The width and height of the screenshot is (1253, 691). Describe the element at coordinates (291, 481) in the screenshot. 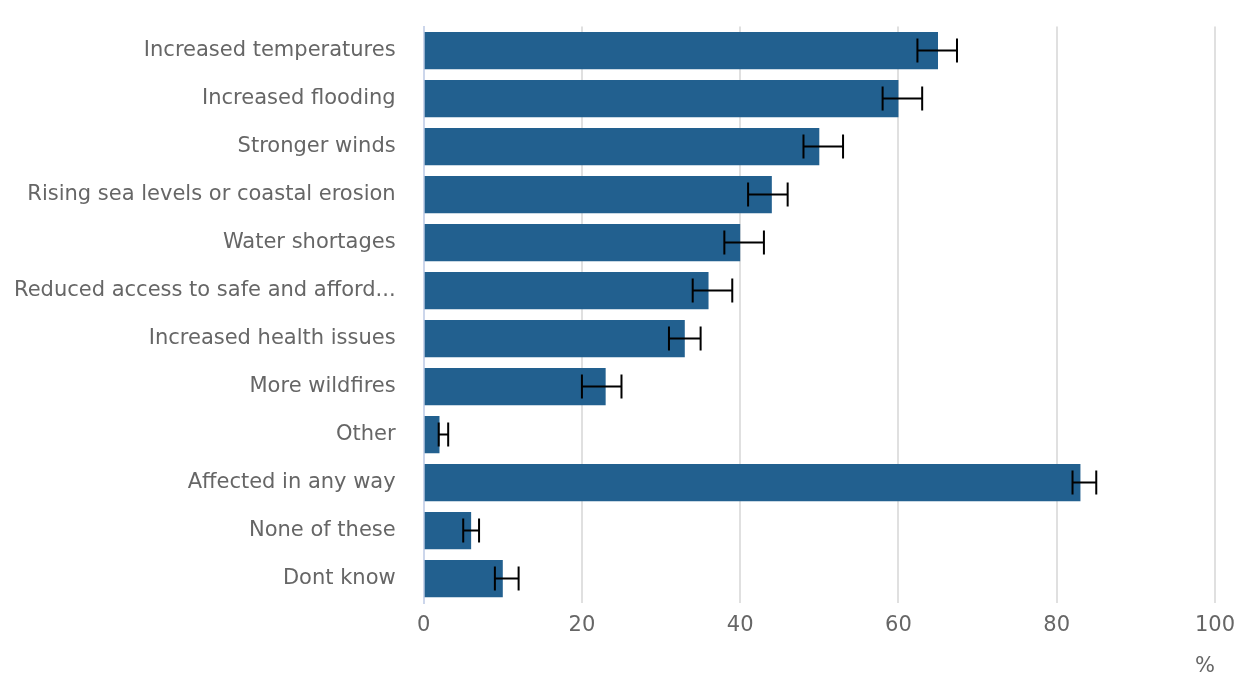

I see `y-tick-label: Affected in any way` at that location.